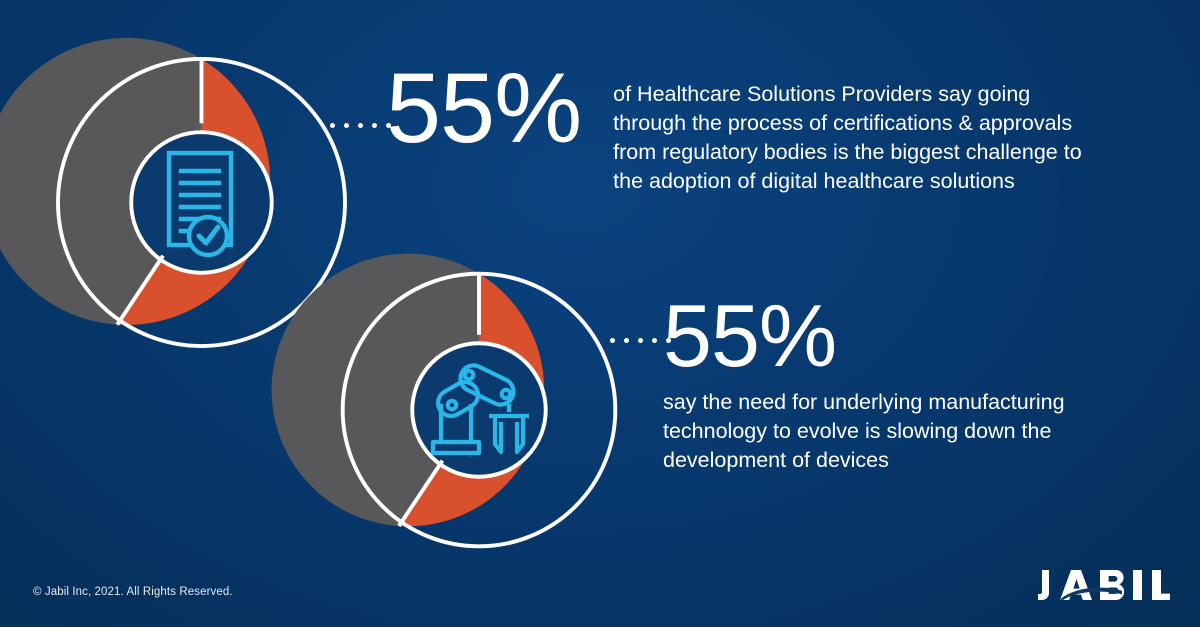 The width and height of the screenshot is (1200, 627). I want to click on donut-chart-manufacturing-technology, so click(446, 402).